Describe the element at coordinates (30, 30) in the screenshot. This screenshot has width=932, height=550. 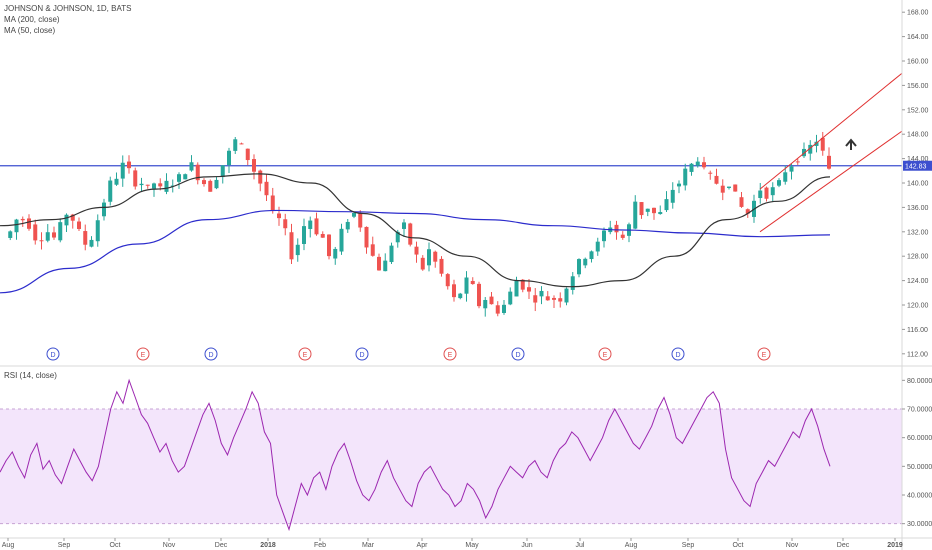
I see `ma50-legend: MA (50, close)` at that location.